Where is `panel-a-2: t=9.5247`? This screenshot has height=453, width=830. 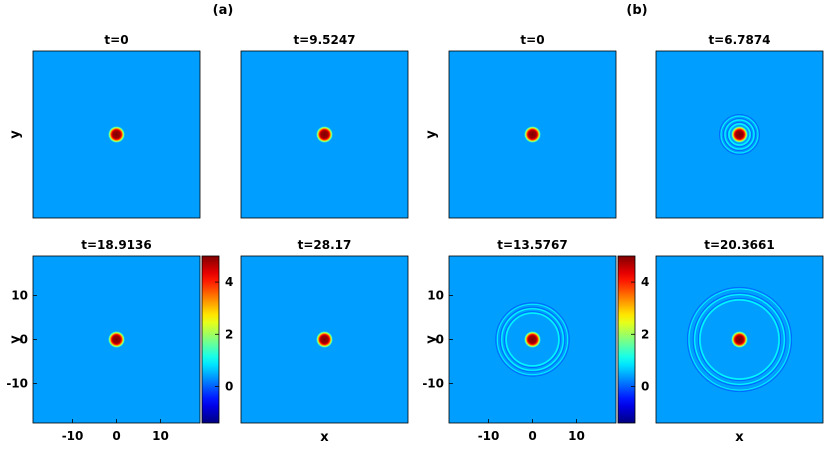 panel-a-2: t=9.5247 is located at coordinates (324, 126).